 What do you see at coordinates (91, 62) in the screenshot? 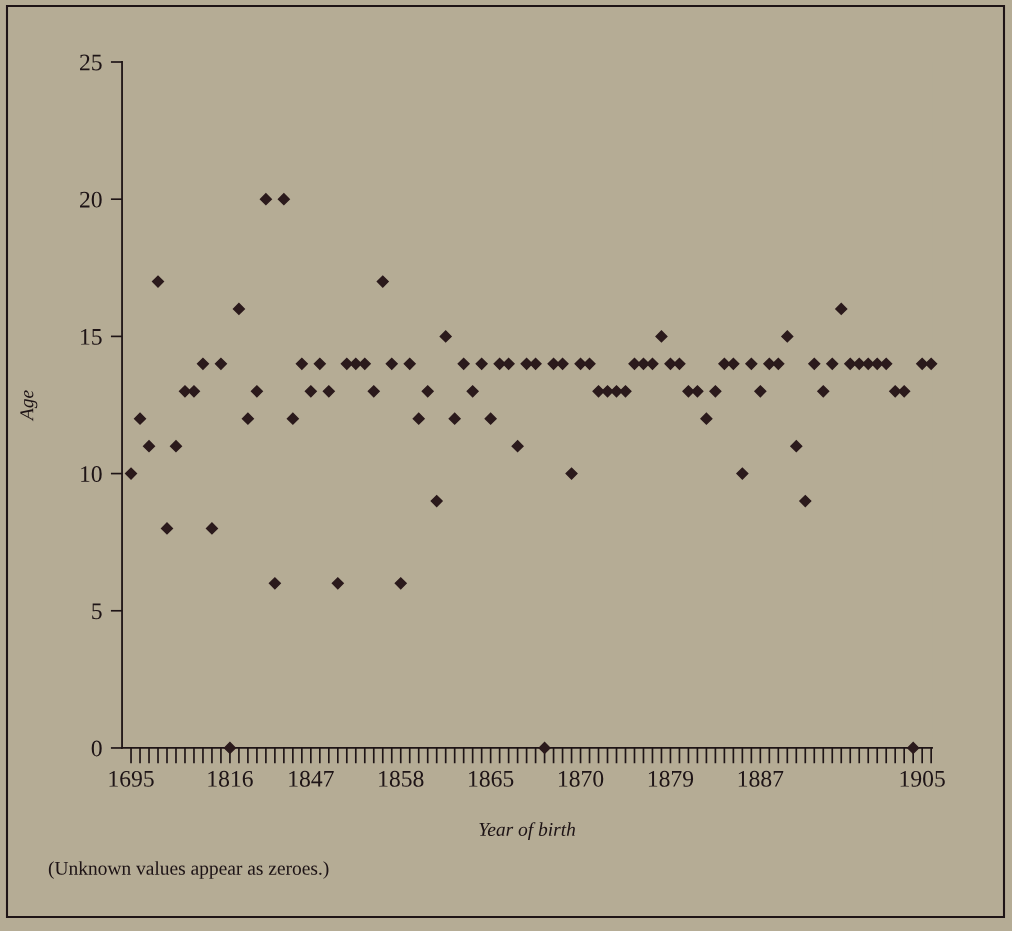
I see `y-tick-label: 25` at bounding box center [91, 62].